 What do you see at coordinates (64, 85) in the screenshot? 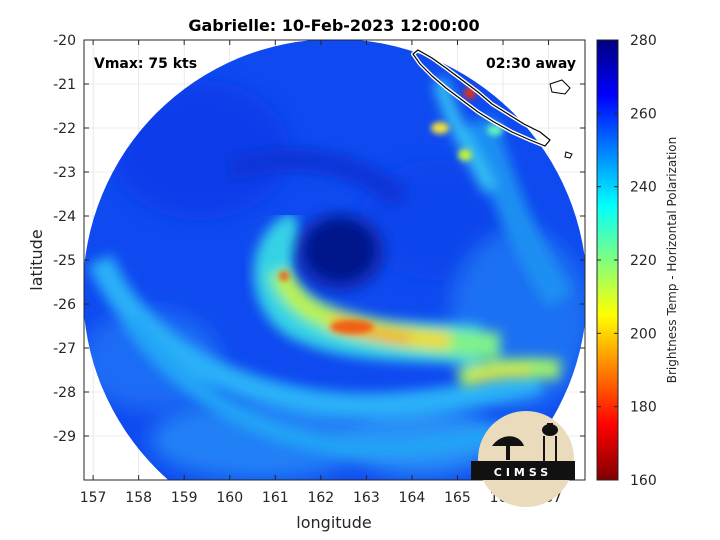
I see `y-tick-label: -21` at bounding box center [64, 85].